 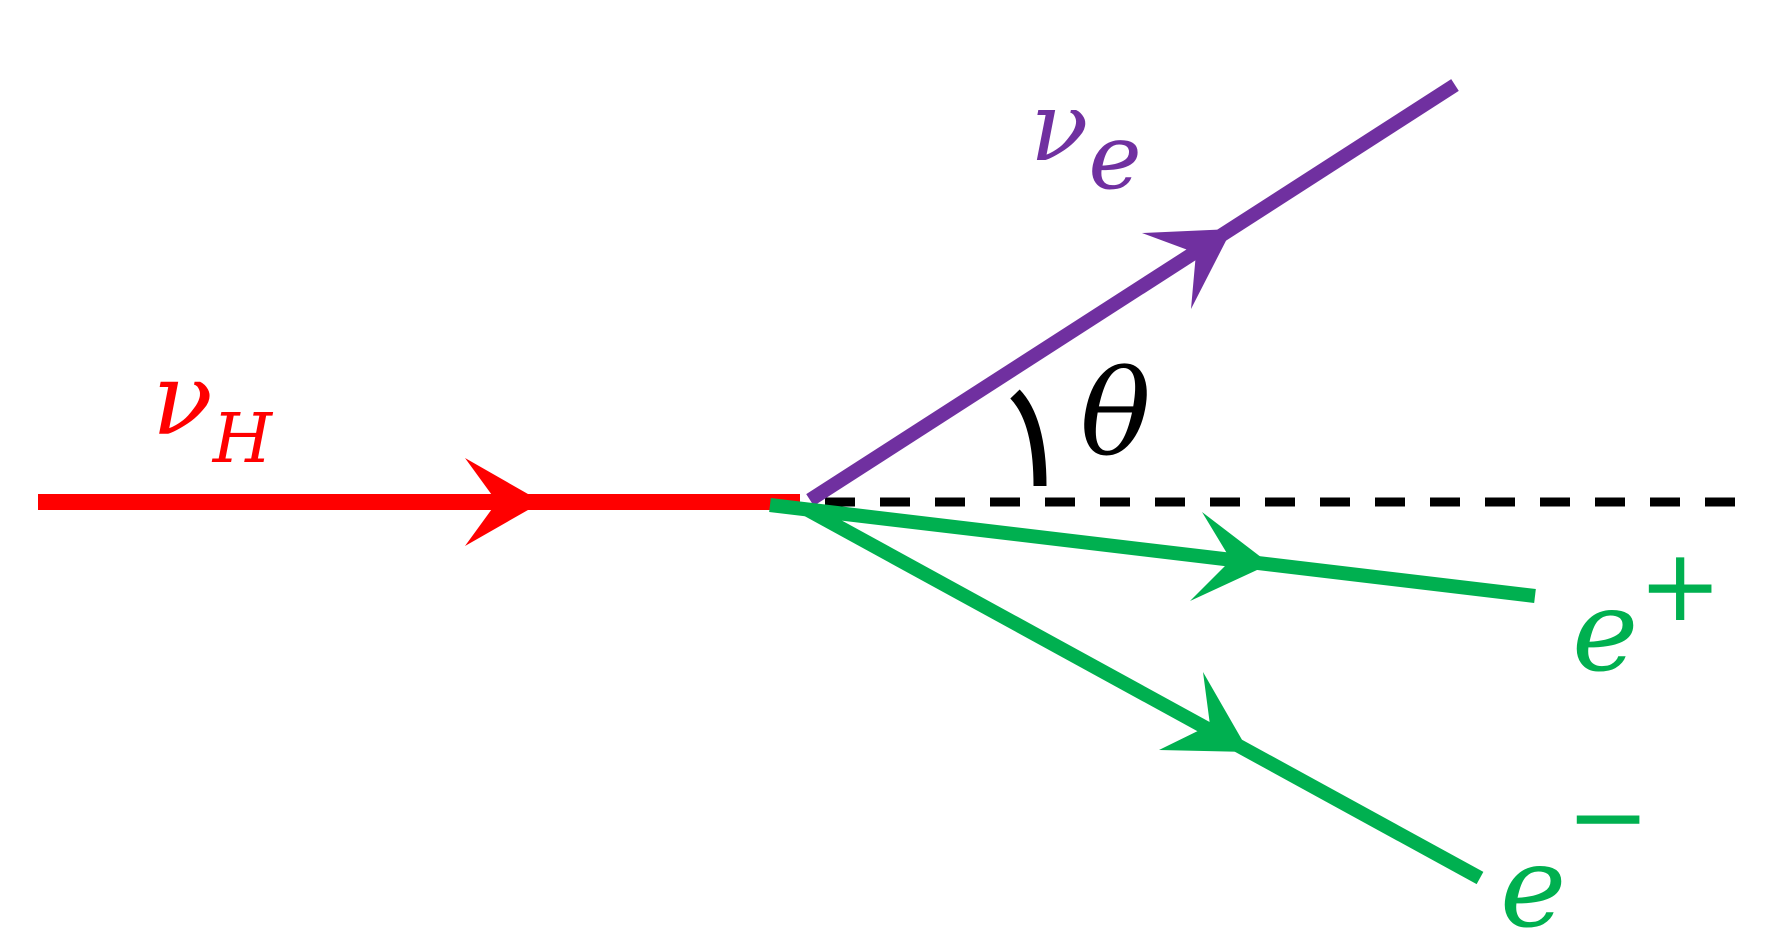 What do you see at coordinates (1114, 157) in the screenshot?
I see `outgoing-neutrino-subscript: e` at bounding box center [1114, 157].